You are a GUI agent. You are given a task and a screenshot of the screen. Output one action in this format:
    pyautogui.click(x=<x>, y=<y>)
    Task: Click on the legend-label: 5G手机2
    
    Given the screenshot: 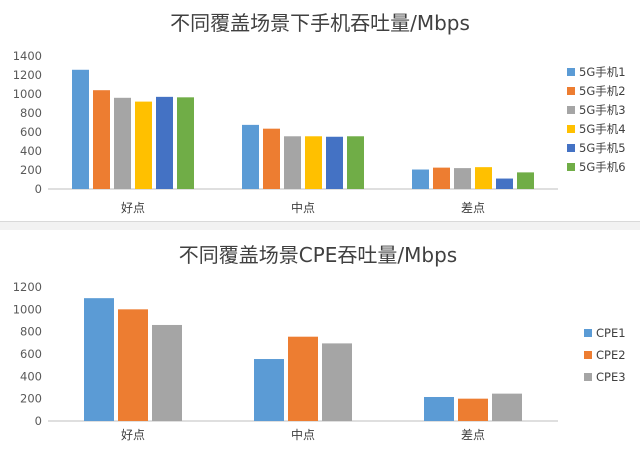 What is the action you would take?
    pyautogui.click(x=602, y=91)
    